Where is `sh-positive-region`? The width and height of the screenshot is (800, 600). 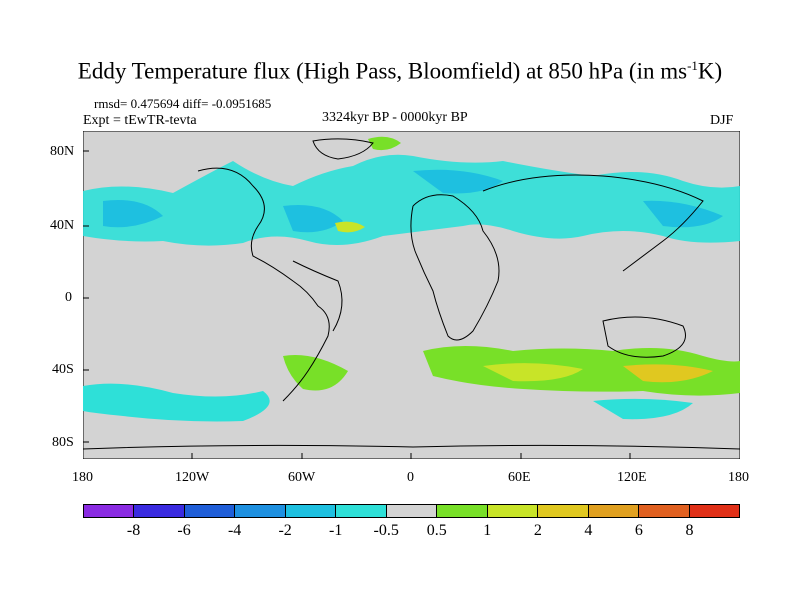 sh-positive-region is located at coordinates (581, 371).